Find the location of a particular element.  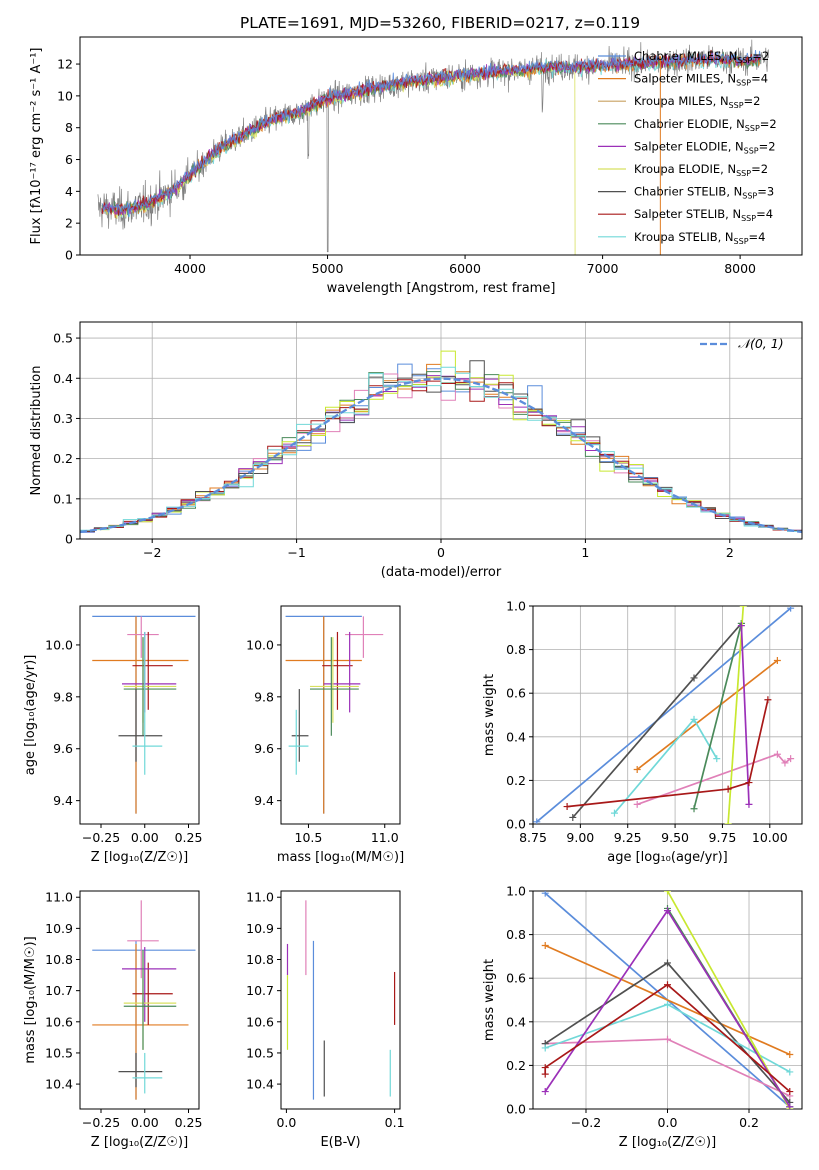

y-tick-label: 0.6 is located at coordinates (516, 978).